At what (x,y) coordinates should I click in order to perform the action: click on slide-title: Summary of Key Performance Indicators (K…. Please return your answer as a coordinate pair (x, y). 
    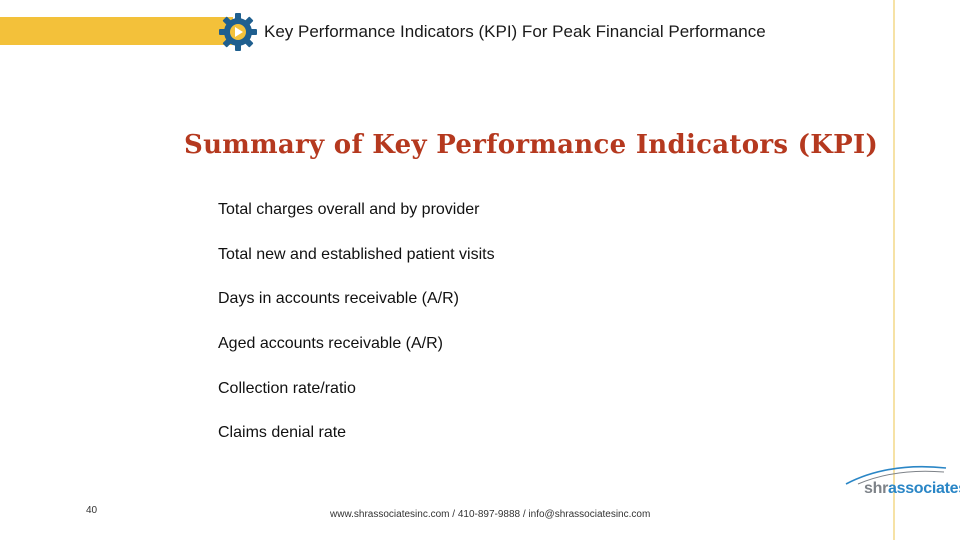
    Looking at the image, I should click on (531, 145).